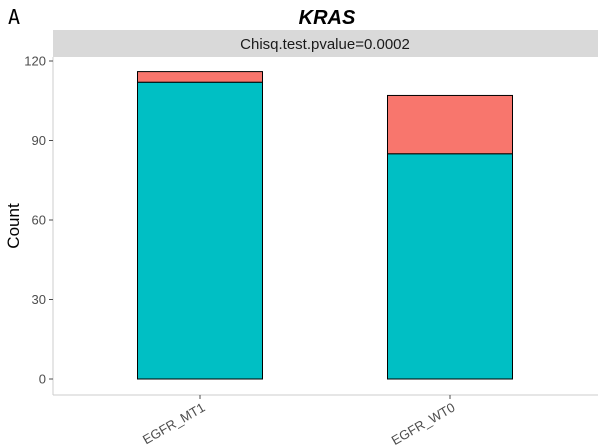 Image resolution: width=598 pixels, height=448 pixels. I want to click on facet-strip, so click(325, 43).